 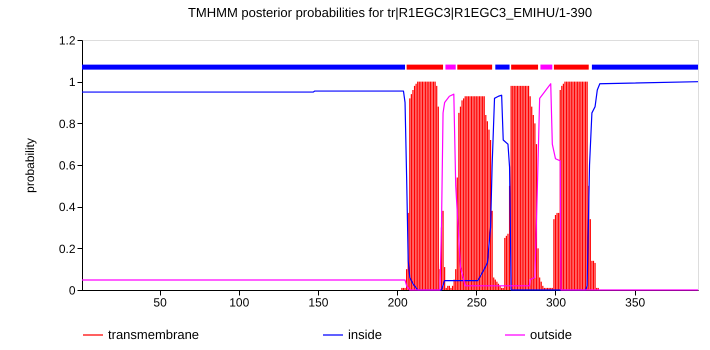 What do you see at coordinates (67, 165) in the screenshot?
I see `y-tick-label: 0.6` at bounding box center [67, 165].